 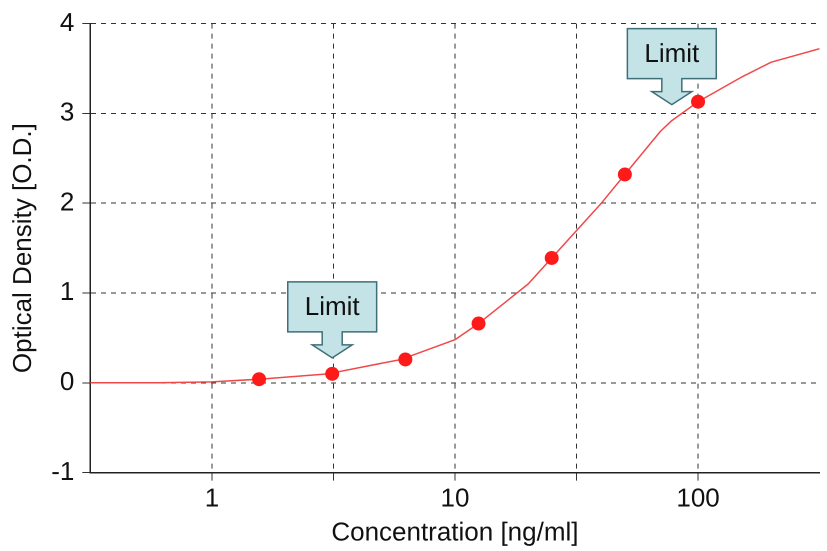 I want to click on y-axis-title: Optical Density [O.D.], so click(x=21, y=248).